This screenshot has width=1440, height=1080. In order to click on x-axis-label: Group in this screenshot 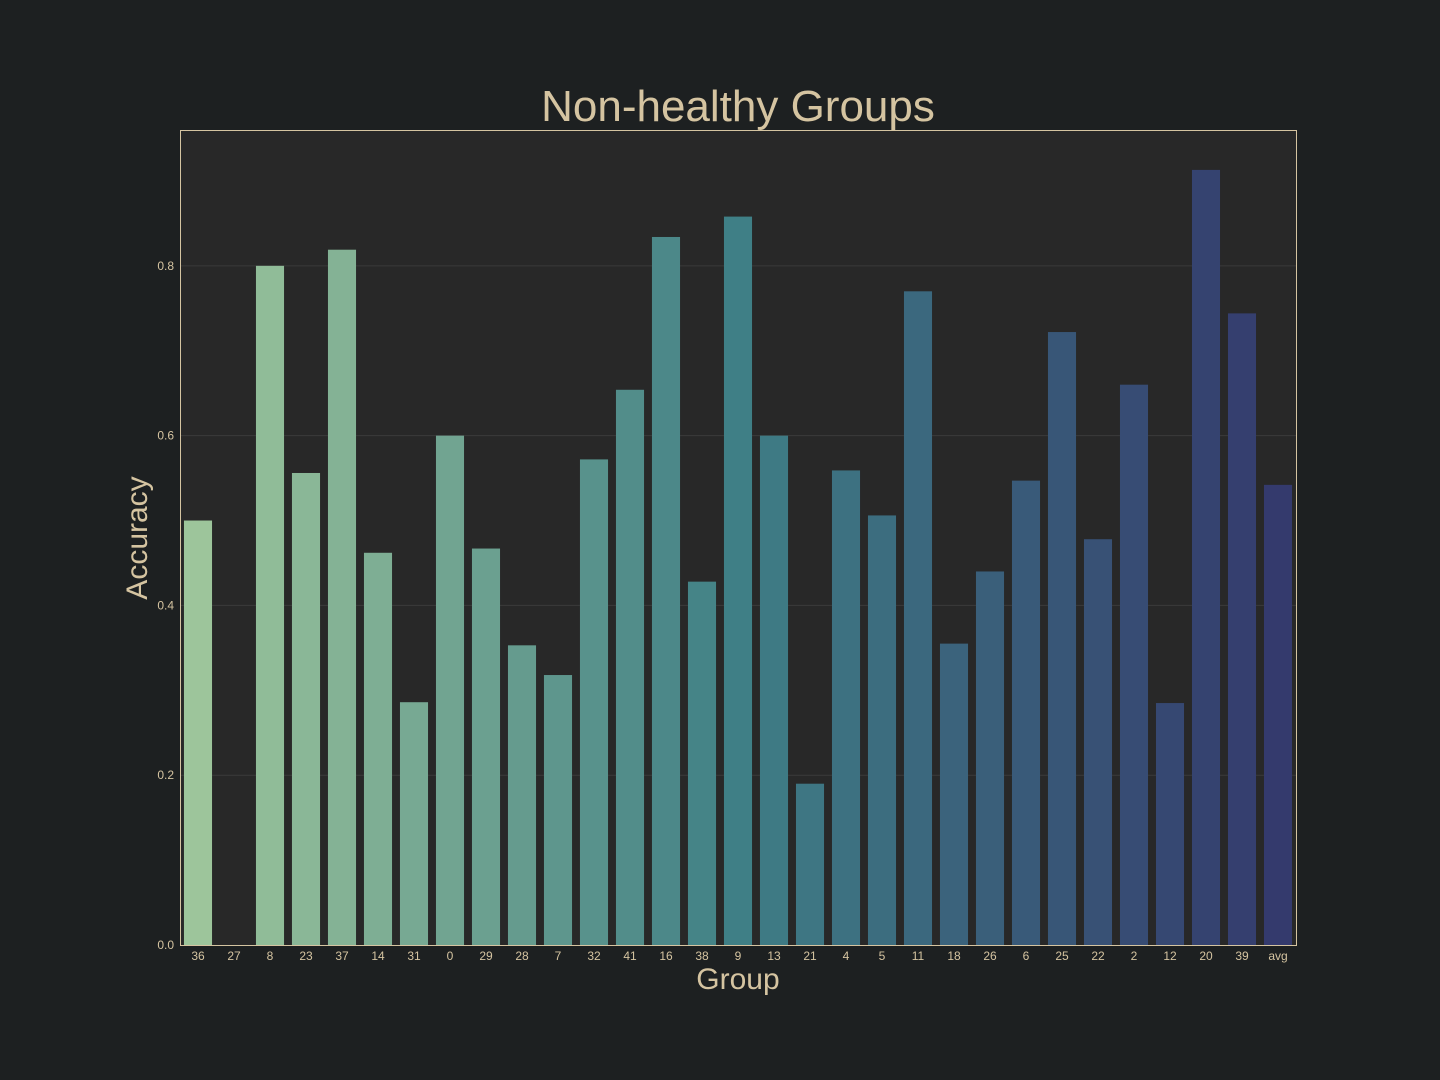, I will do `click(737, 979)`.